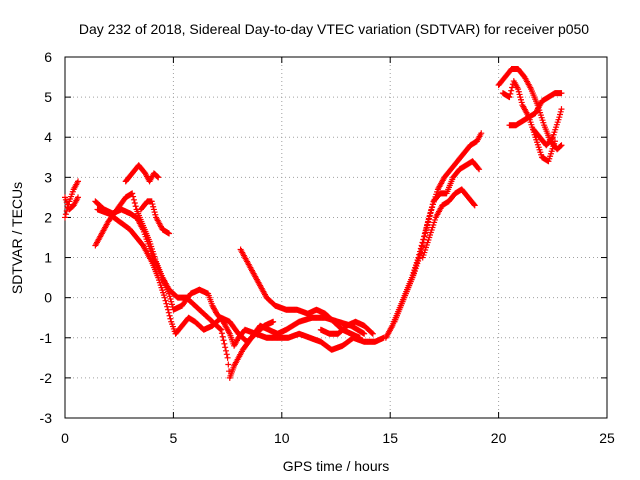 The height and width of the screenshot is (480, 640). What do you see at coordinates (547, 127) in the screenshot?
I see `series-track-p` at bounding box center [547, 127].